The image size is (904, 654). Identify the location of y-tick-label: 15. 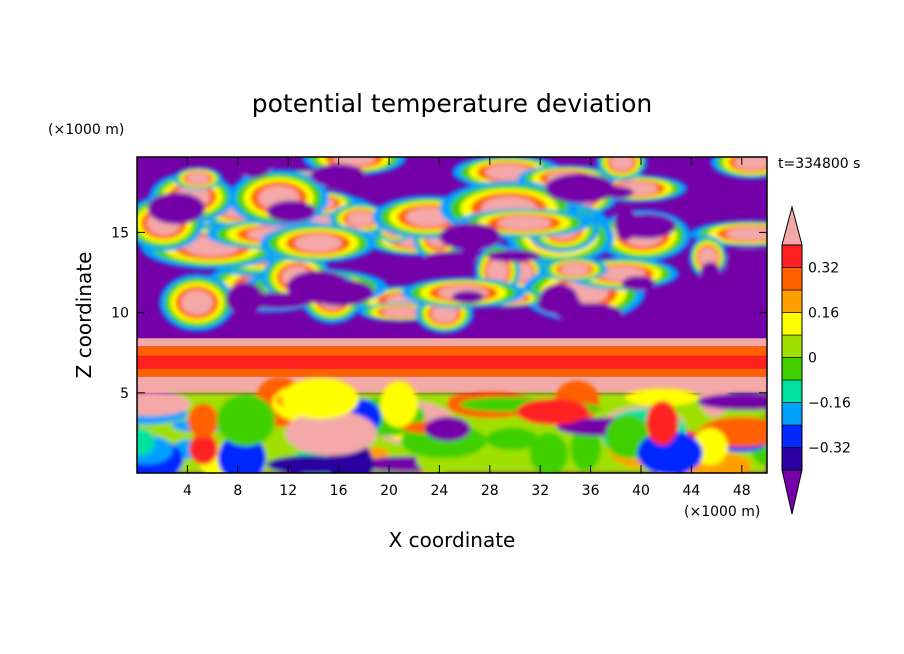
(120, 233).